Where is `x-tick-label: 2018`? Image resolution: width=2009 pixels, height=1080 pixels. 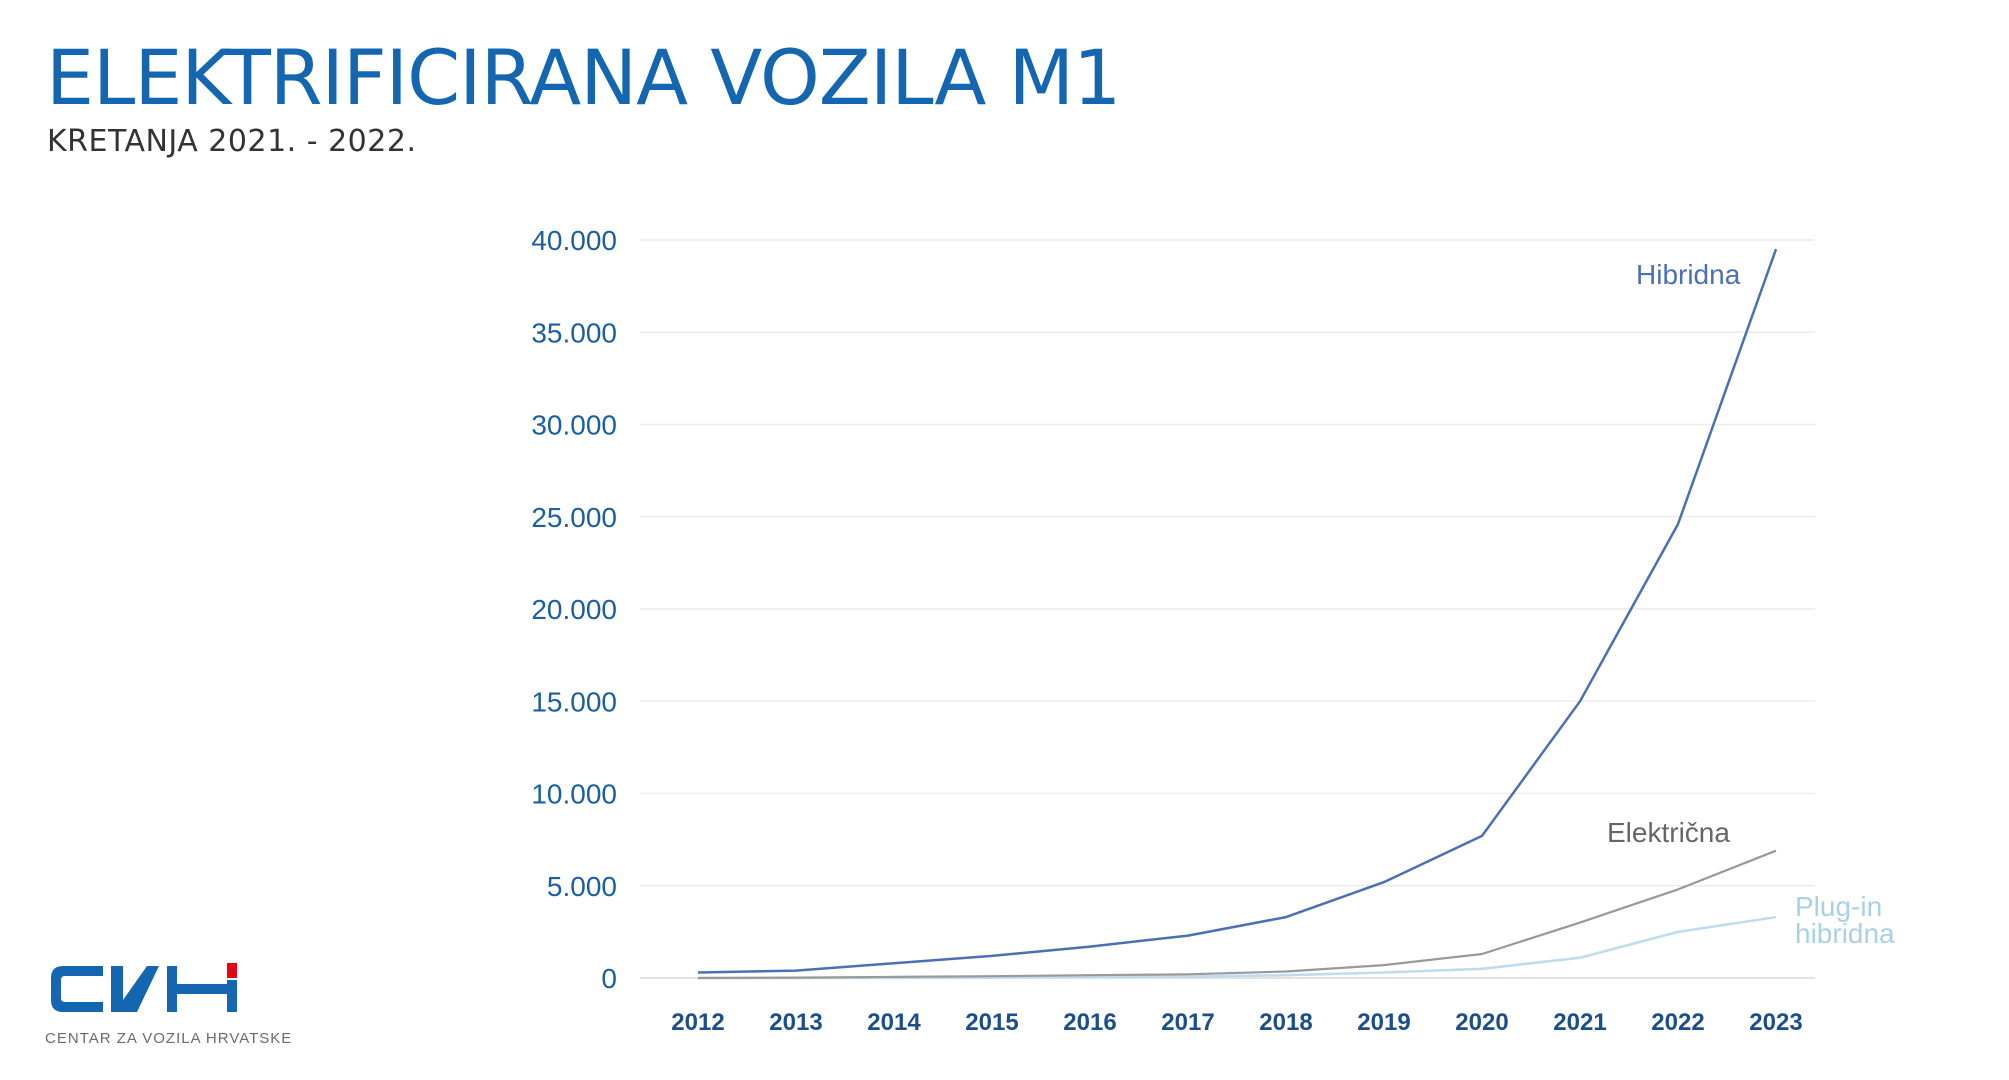
x-tick-label: 2018 is located at coordinates (1285, 1022).